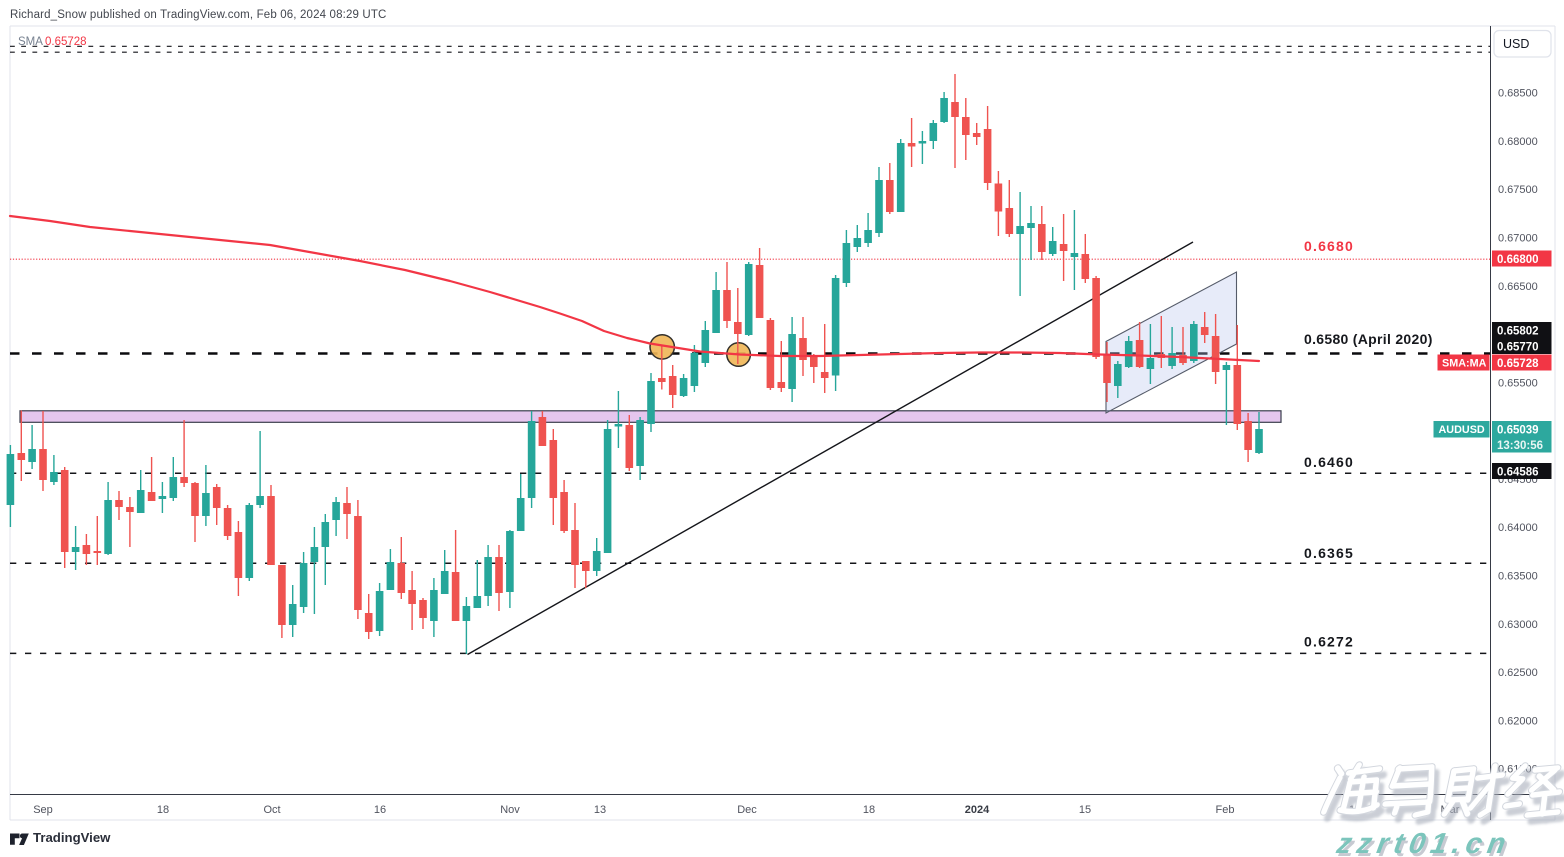 The image size is (1564, 857). What do you see at coordinates (1329, 462) in the screenshot?
I see `svg-text: 0.6460` at bounding box center [1329, 462].